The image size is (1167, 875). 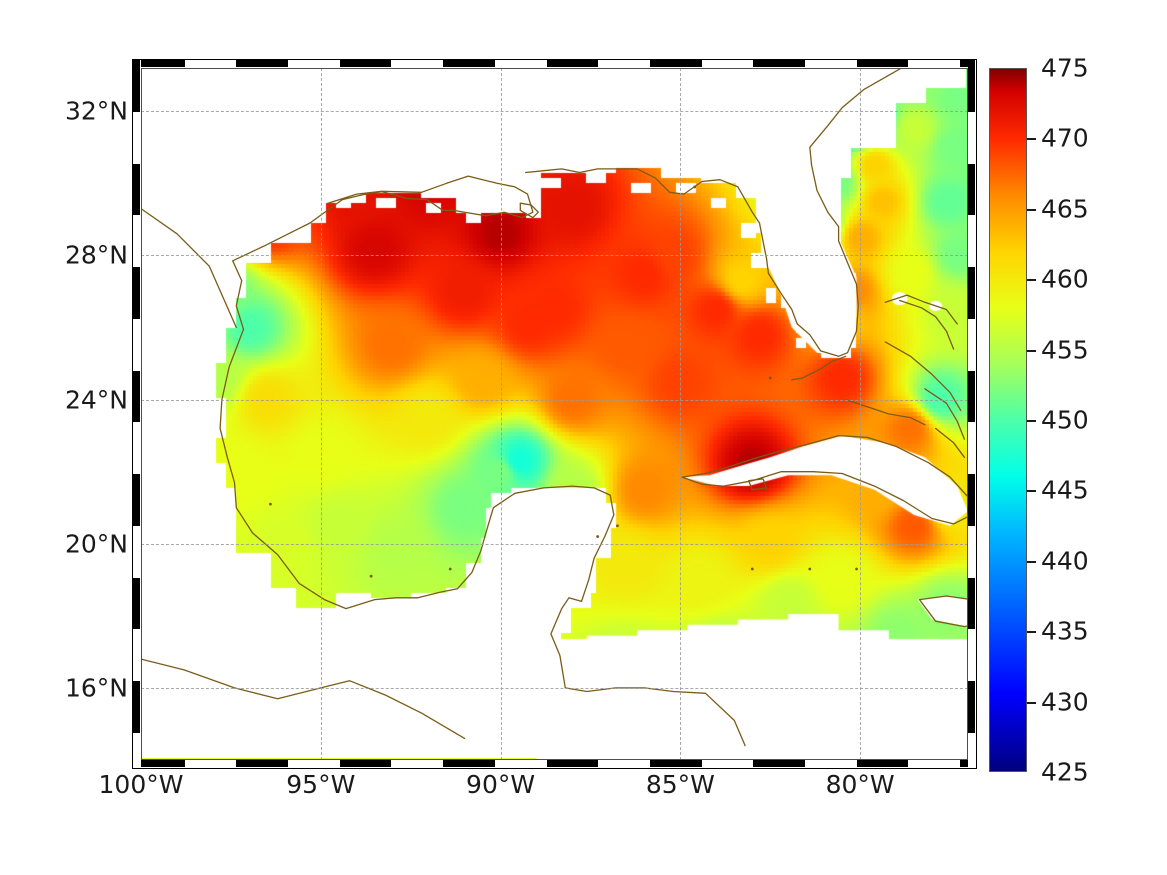 What do you see at coordinates (1065, 702) in the screenshot?
I see `colorbar-tick-label: 430` at bounding box center [1065, 702].